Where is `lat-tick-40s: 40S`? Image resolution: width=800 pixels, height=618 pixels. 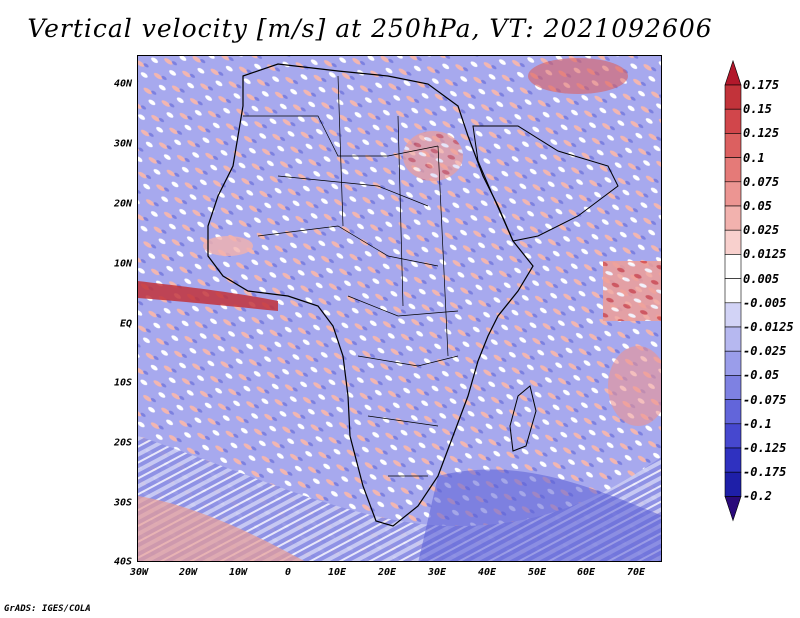 lat-tick-40s: 40S is located at coordinates (122, 562).